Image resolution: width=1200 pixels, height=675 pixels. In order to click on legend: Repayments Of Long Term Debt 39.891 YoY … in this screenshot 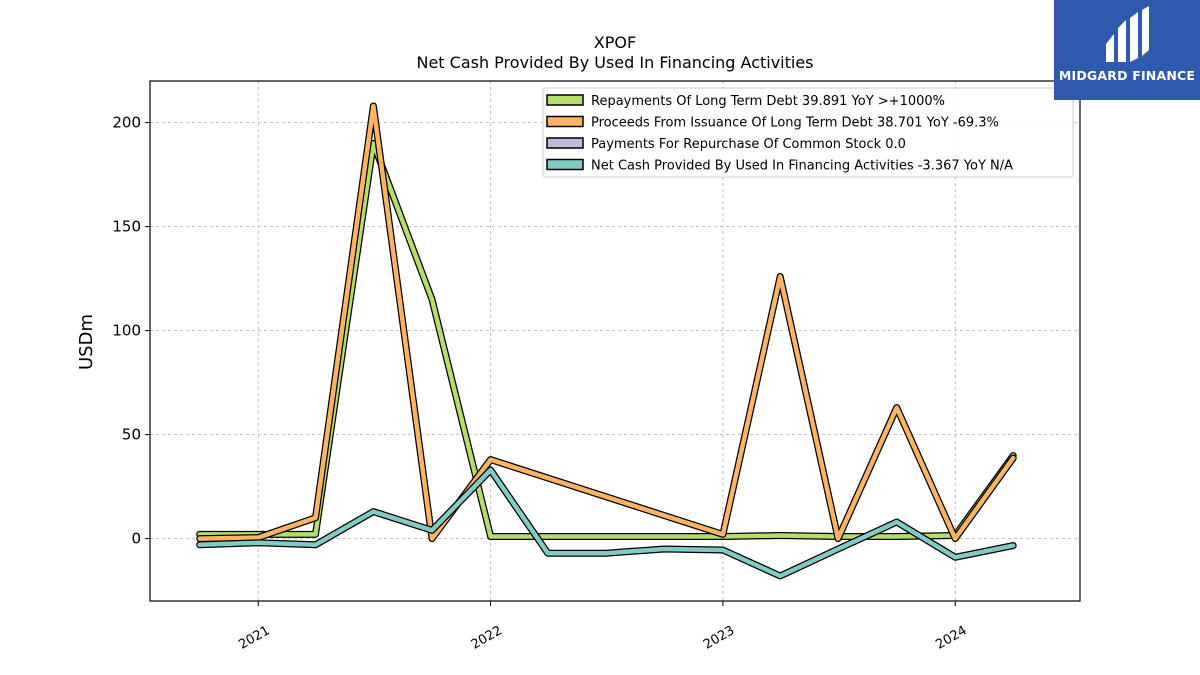, I will do `click(808, 132)`.